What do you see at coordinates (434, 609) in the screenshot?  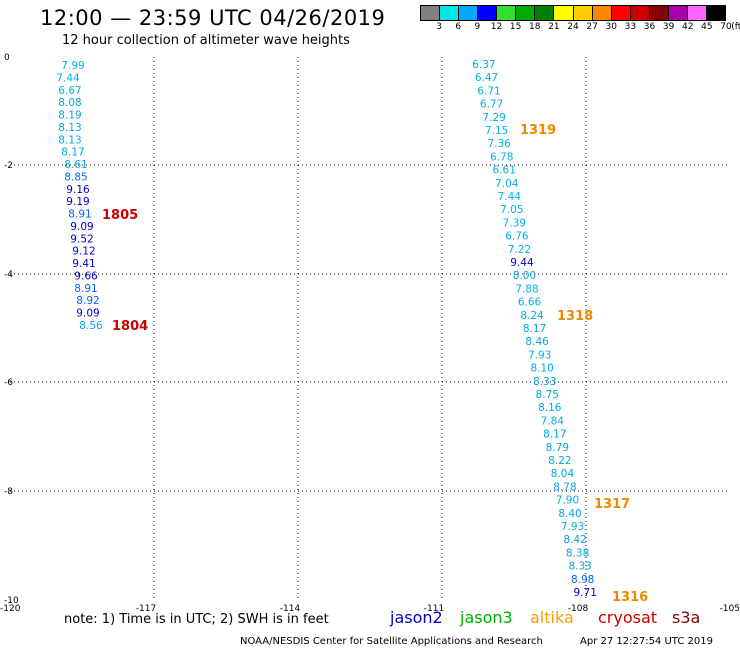 I see `x-axis-tick-label: -111` at bounding box center [434, 609].